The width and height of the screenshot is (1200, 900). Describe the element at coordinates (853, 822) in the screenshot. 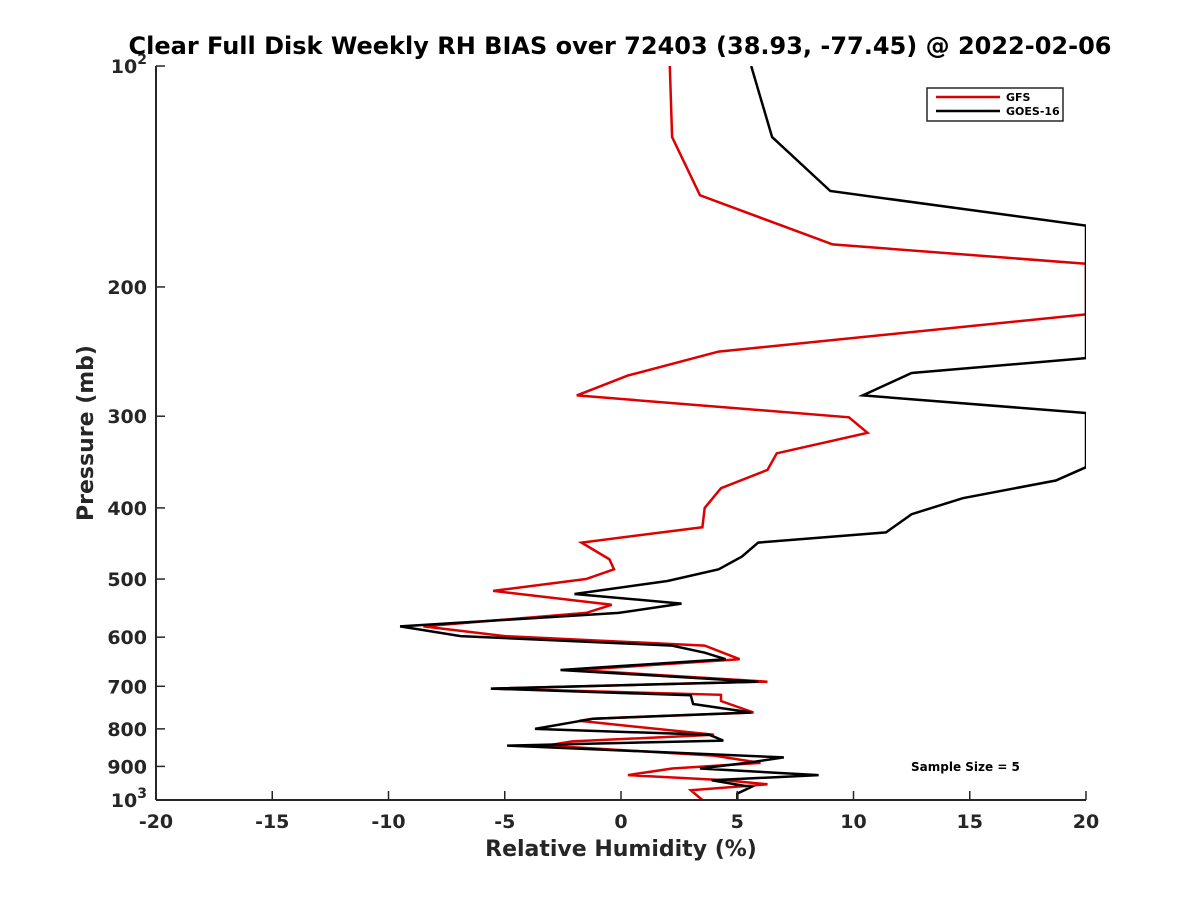

I see `x-tick-label: 10` at that location.